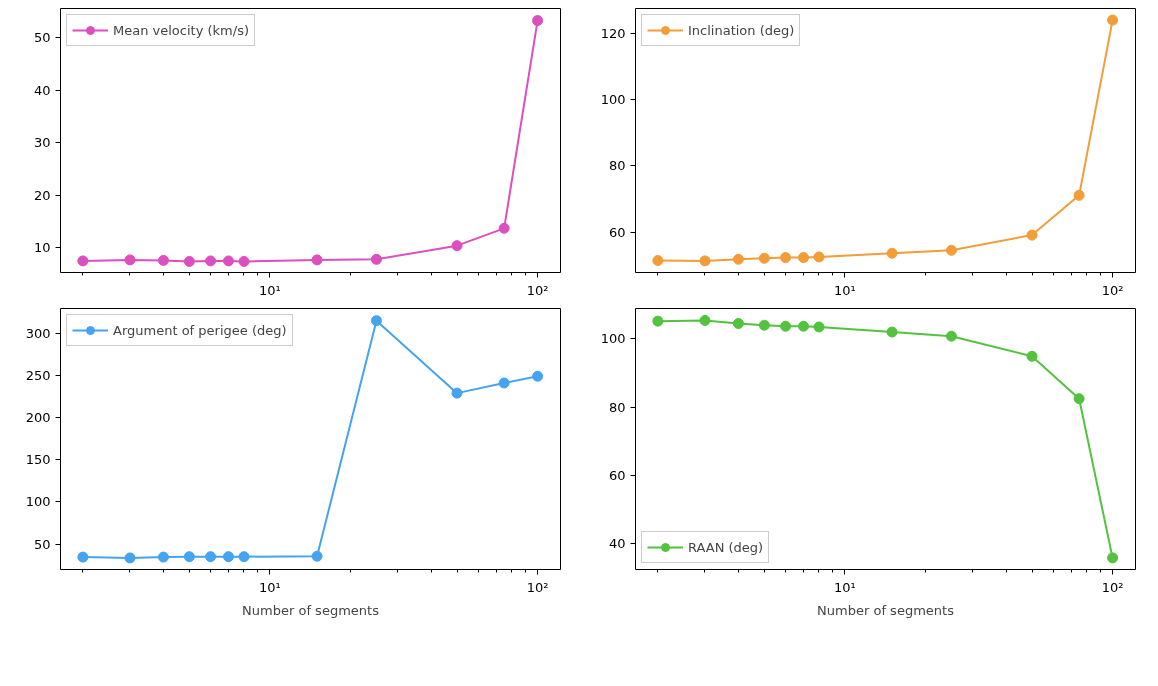 This screenshot has height=686, width=1158. Describe the element at coordinates (42, 248) in the screenshot. I see `y-tick-label: 10` at that location.